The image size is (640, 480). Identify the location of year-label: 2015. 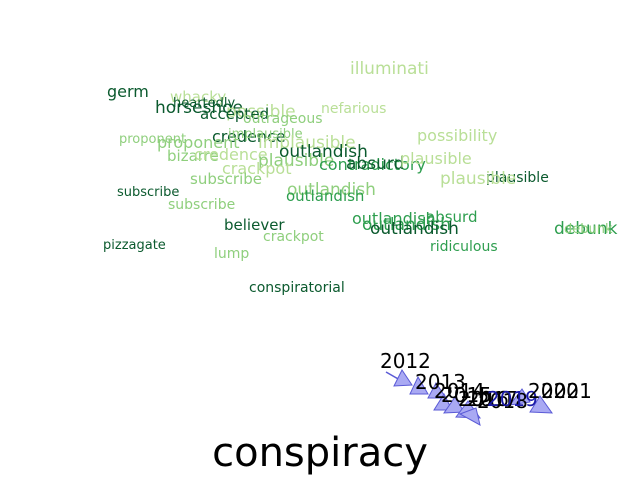
(466, 395).